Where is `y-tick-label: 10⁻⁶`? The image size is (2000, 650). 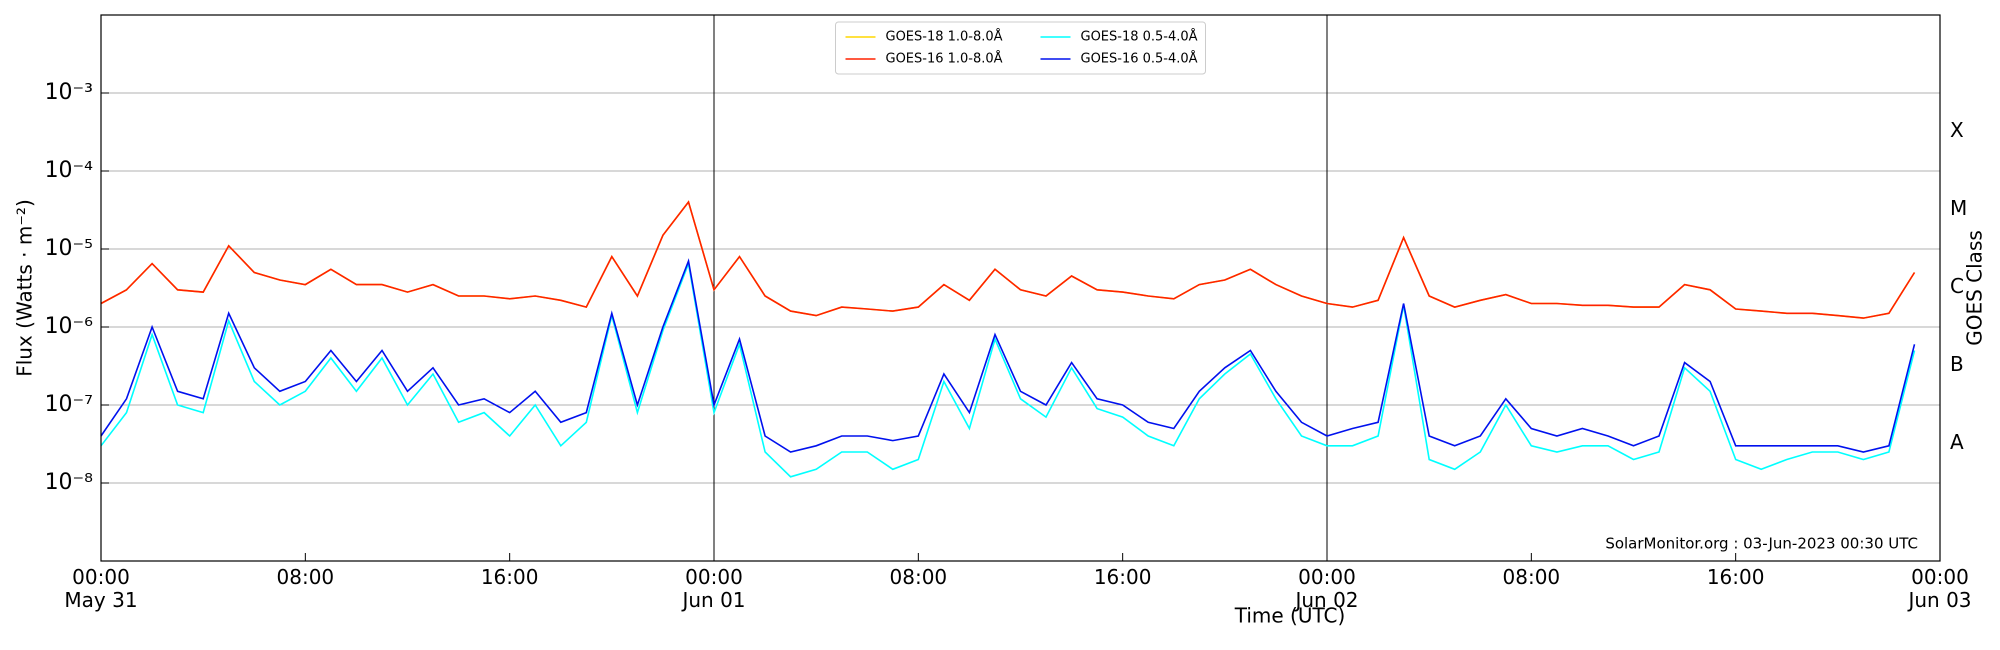 y-tick-label: 10⁻⁶ is located at coordinates (69, 326).